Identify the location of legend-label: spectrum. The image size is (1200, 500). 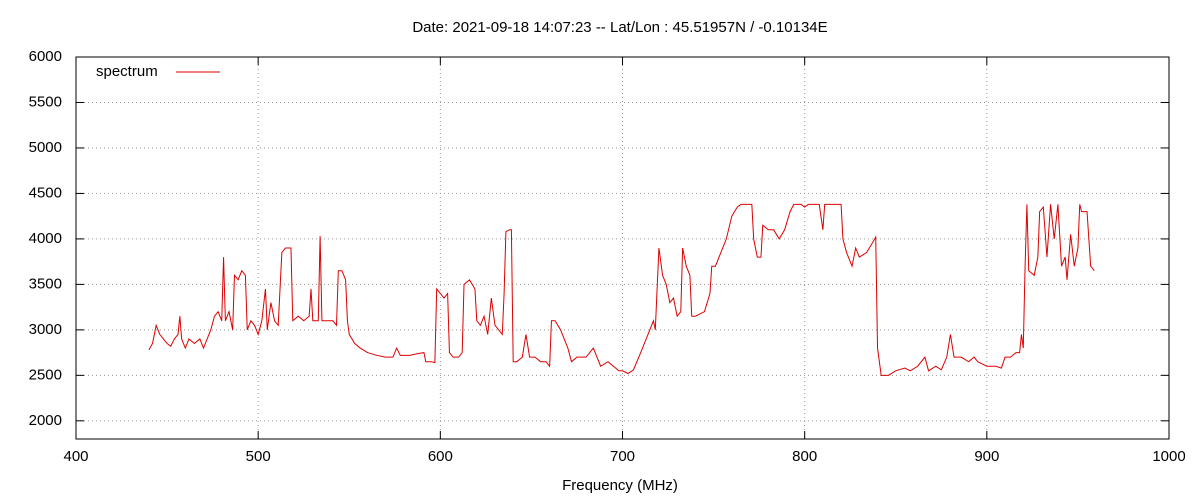
(127, 71).